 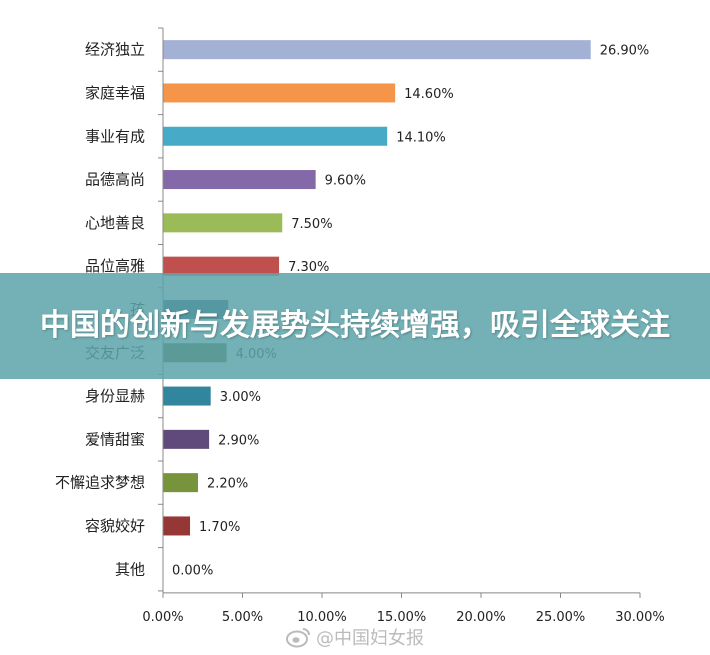 What do you see at coordinates (115, 266) in the screenshot?
I see `category-label: 品位高雅` at bounding box center [115, 266].